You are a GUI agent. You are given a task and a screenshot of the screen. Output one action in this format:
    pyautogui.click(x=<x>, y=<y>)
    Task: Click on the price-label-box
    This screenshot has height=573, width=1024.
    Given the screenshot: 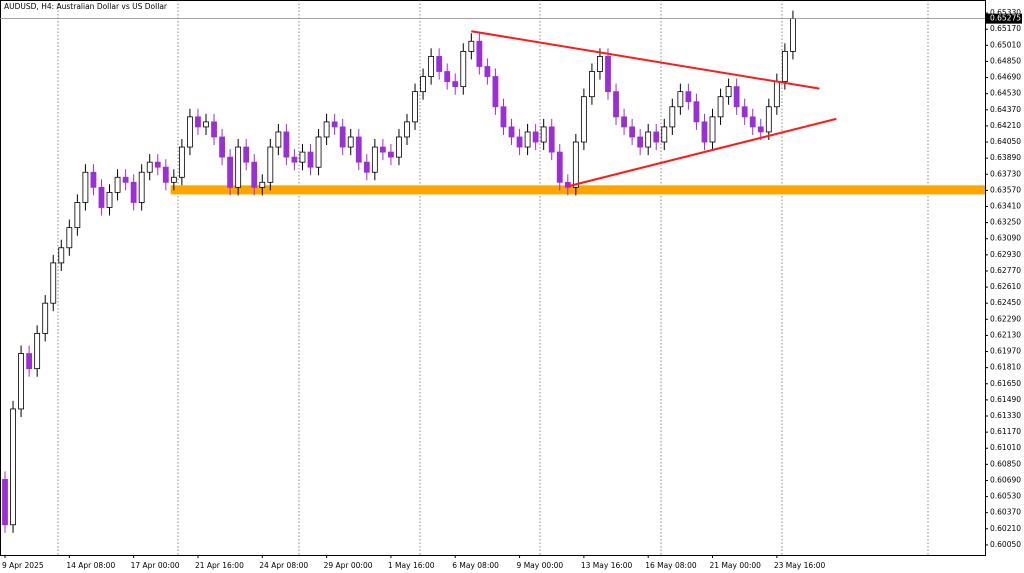 What is the action you would take?
    pyautogui.click(x=1004, y=18)
    